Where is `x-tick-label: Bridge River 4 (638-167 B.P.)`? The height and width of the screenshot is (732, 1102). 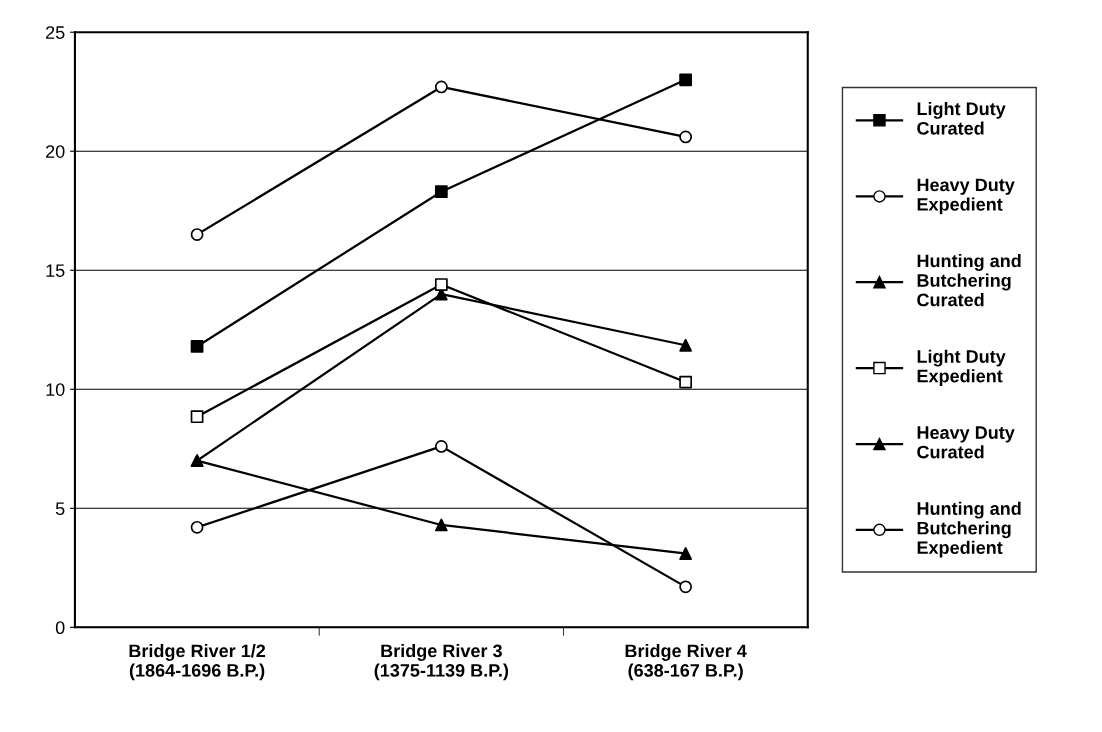 x-tick-label: Bridge River 4 (638-167 B.P.) is located at coordinates (686, 662).